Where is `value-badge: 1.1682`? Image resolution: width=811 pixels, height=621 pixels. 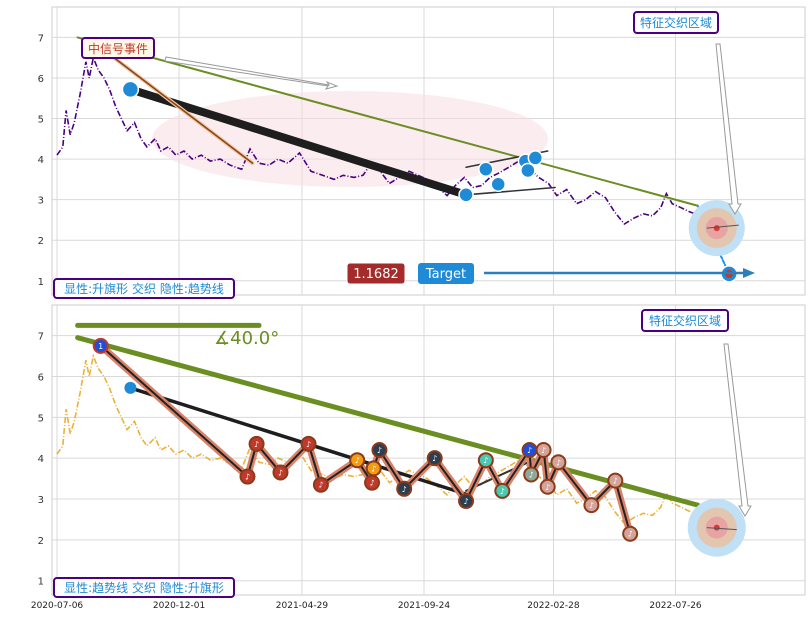 value-badge: 1.1682 is located at coordinates (376, 273).